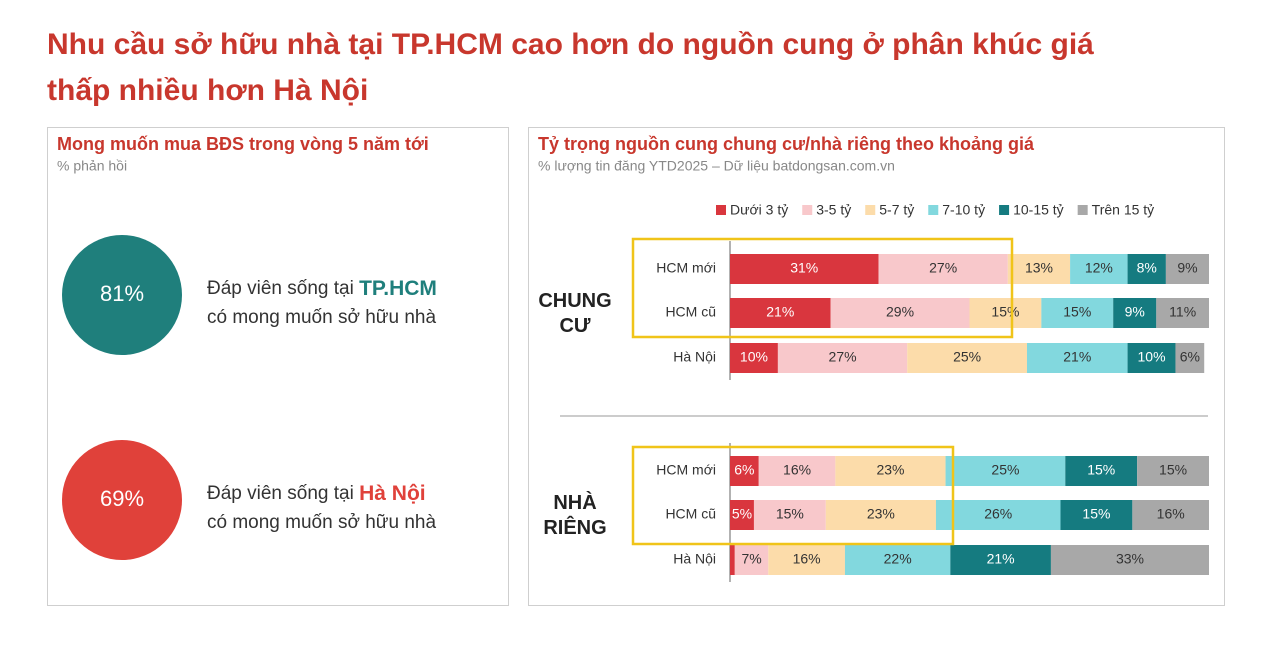 The height and width of the screenshot is (664, 1280). Describe the element at coordinates (280, 493) in the screenshot. I see `stat-text: Đáp viên sống tại` at that location.